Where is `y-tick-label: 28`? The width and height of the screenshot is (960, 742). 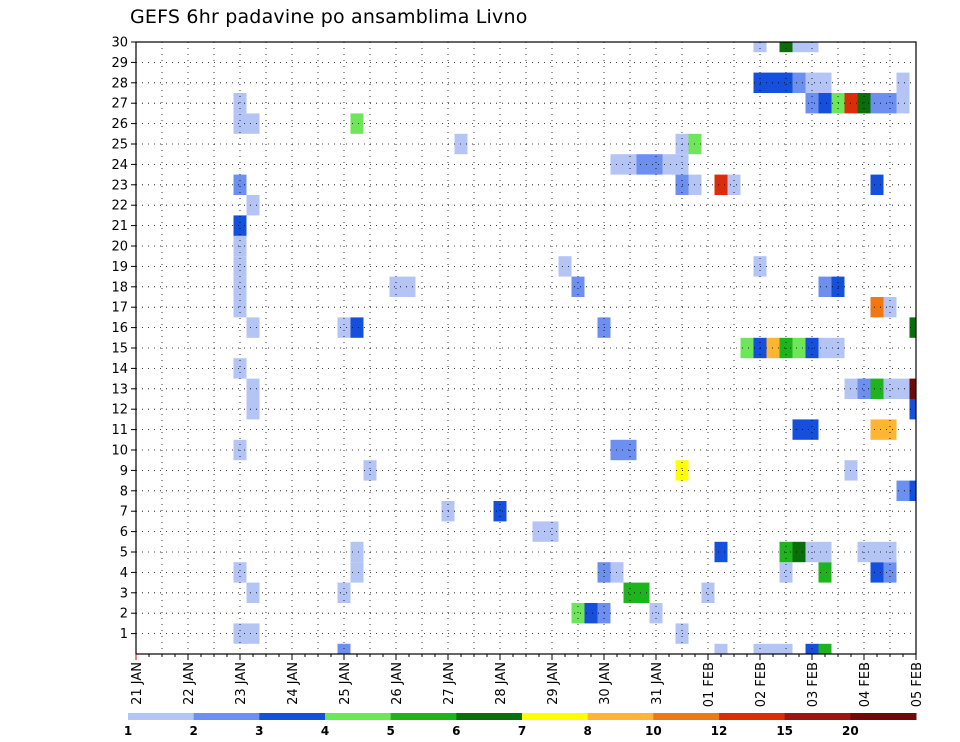 y-tick-label: 28 is located at coordinates (119, 83).